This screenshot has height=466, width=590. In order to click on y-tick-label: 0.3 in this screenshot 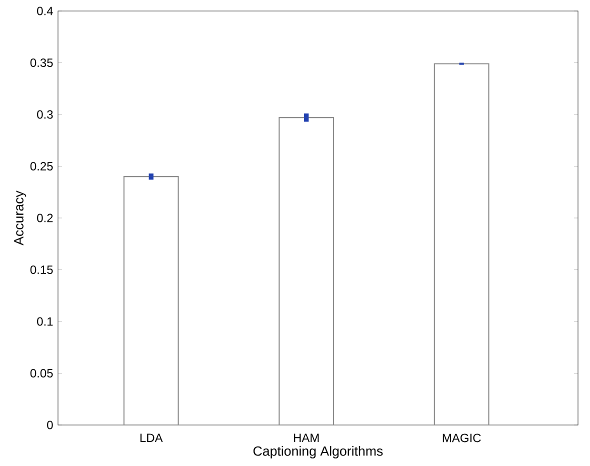, I will do `click(45, 114)`.